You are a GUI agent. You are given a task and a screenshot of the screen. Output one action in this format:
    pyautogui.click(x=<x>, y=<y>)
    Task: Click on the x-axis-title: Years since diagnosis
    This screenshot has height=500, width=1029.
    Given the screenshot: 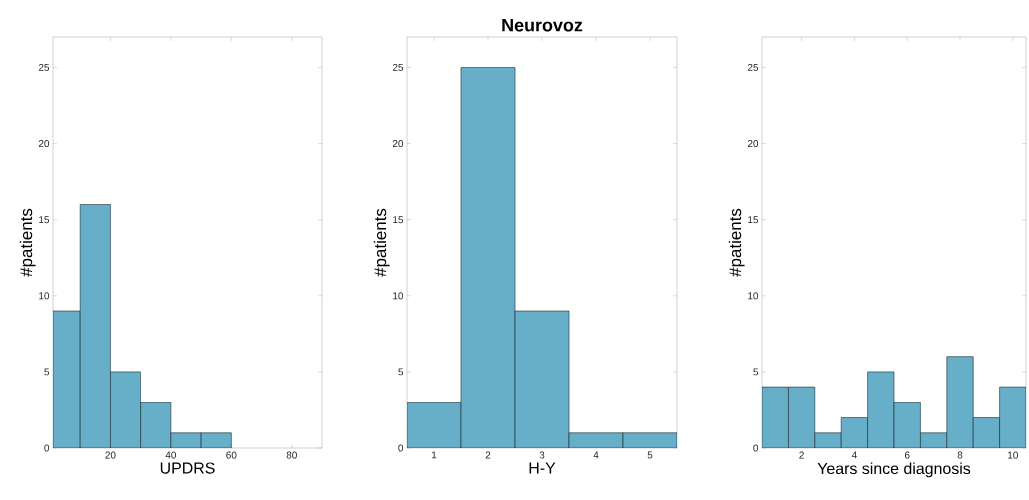 What is the action you would take?
    pyautogui.click(x=894, y=470)
    